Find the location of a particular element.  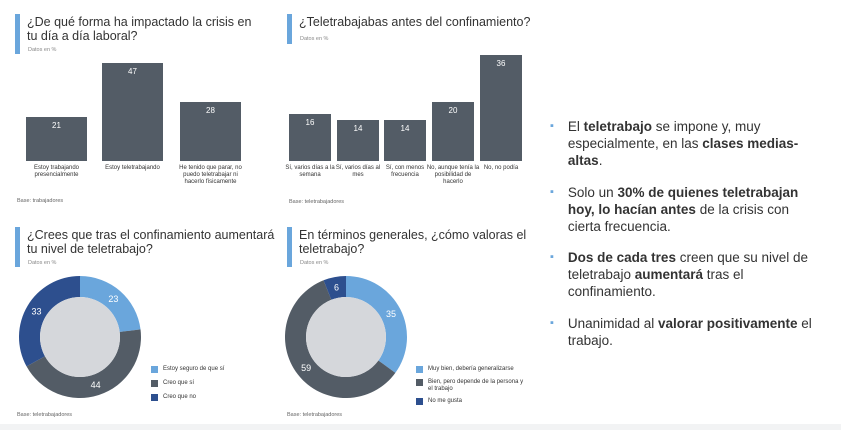

bar-value-label: 20 is located at coordinates (453, 111).